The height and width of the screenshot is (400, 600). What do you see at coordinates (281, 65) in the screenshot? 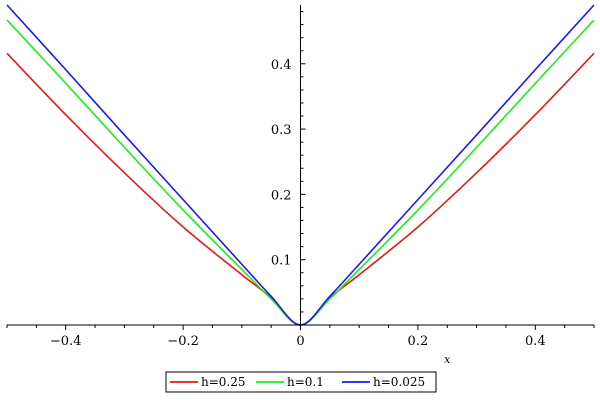
I see `y-tick-label: 0.4` at bounding box center [281, 65].